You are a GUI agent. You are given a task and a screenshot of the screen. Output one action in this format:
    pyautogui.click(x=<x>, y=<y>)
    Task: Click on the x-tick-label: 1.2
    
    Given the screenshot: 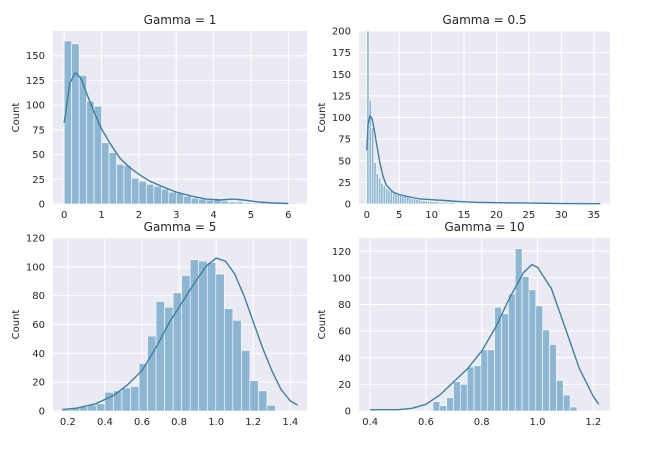 What is the action you would take?
    pyautogui.click(x=253, y=422)
    